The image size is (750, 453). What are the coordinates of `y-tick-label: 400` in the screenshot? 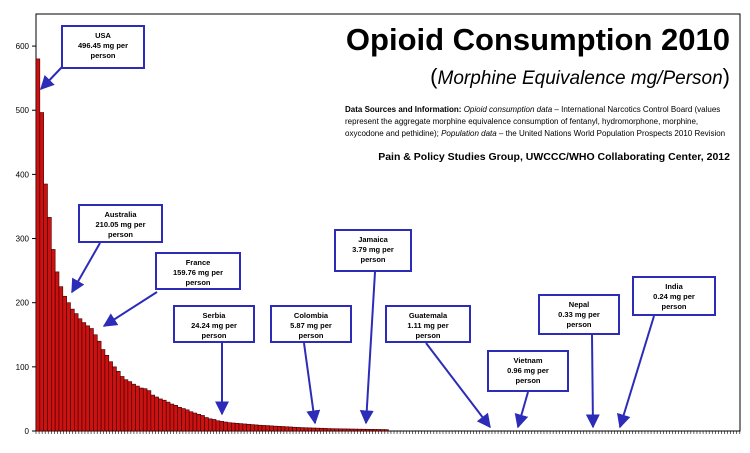 It's located at (23, 174).